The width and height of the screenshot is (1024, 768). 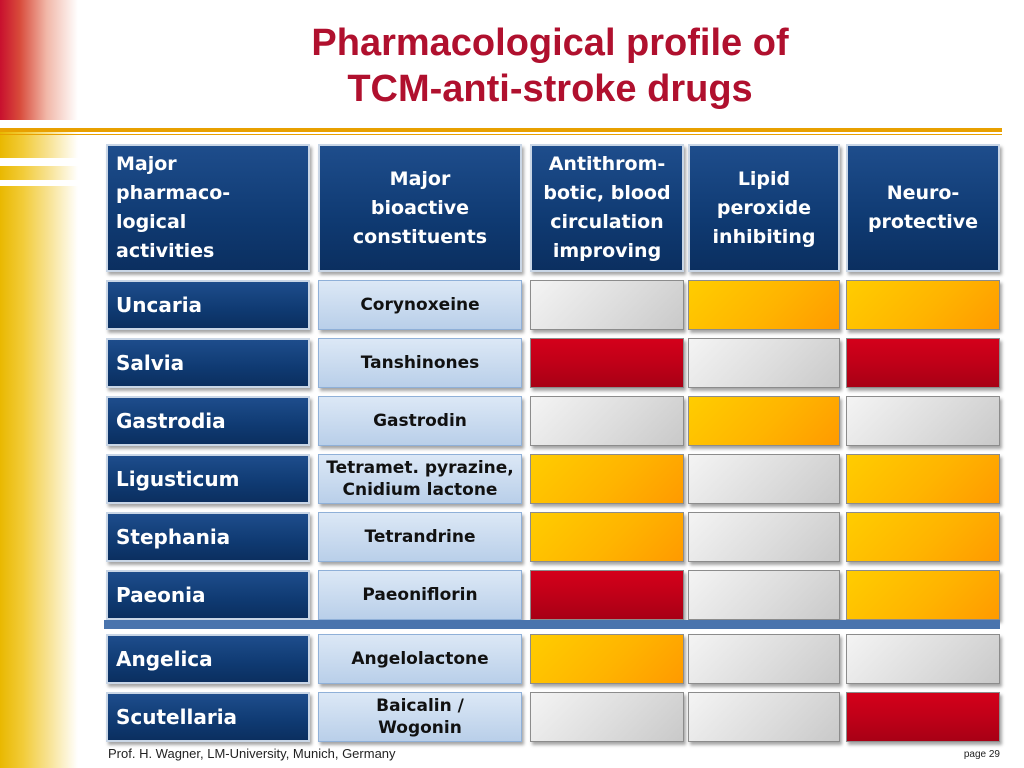 What do you see at coordinates (420, 468) in the screenshot?
I see `constituent-line: Tetramet. pyrazine,` at bounding box center [420, 468].